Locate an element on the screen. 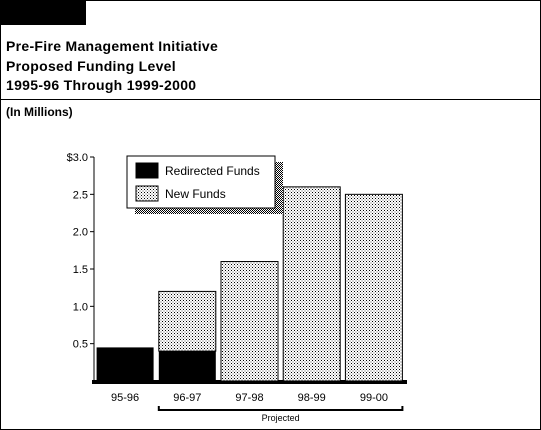  x-category-label: 98-99 is located at coordinates (312, 398).